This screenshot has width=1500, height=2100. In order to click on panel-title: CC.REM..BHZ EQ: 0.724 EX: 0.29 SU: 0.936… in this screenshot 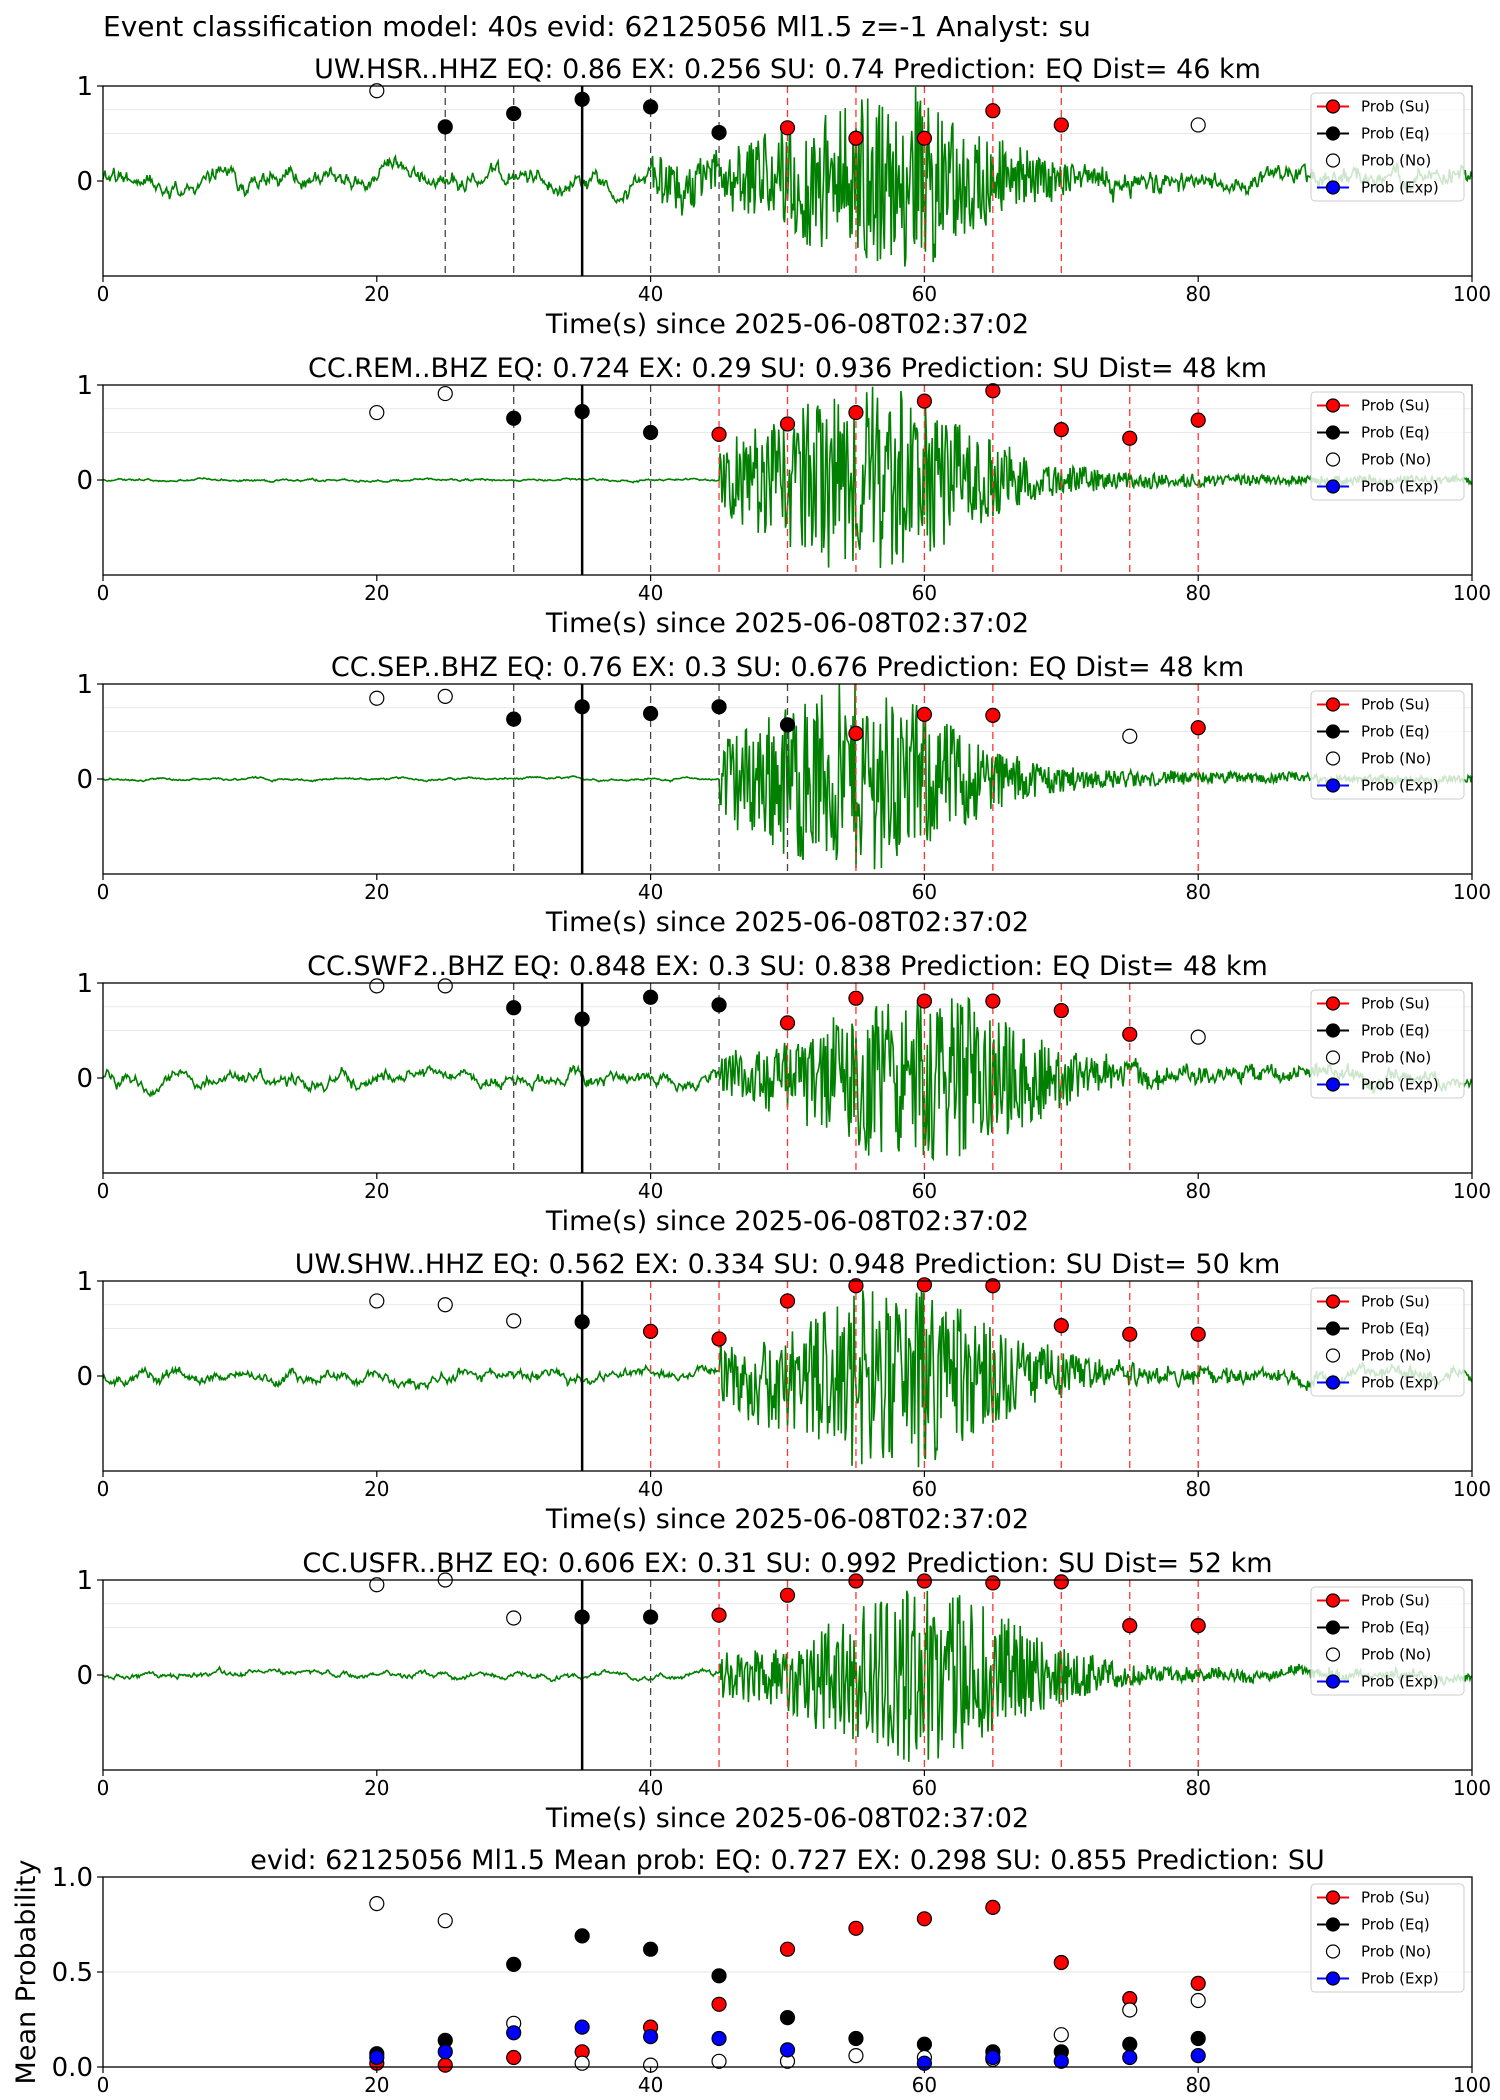, I will do `click(787, 368)`.